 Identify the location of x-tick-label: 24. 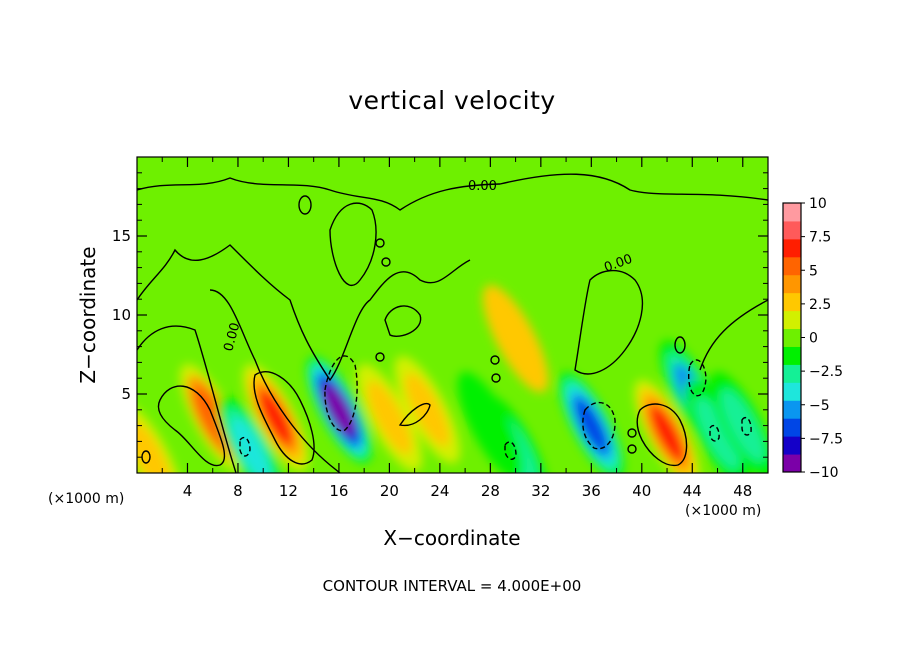
(439, 491).